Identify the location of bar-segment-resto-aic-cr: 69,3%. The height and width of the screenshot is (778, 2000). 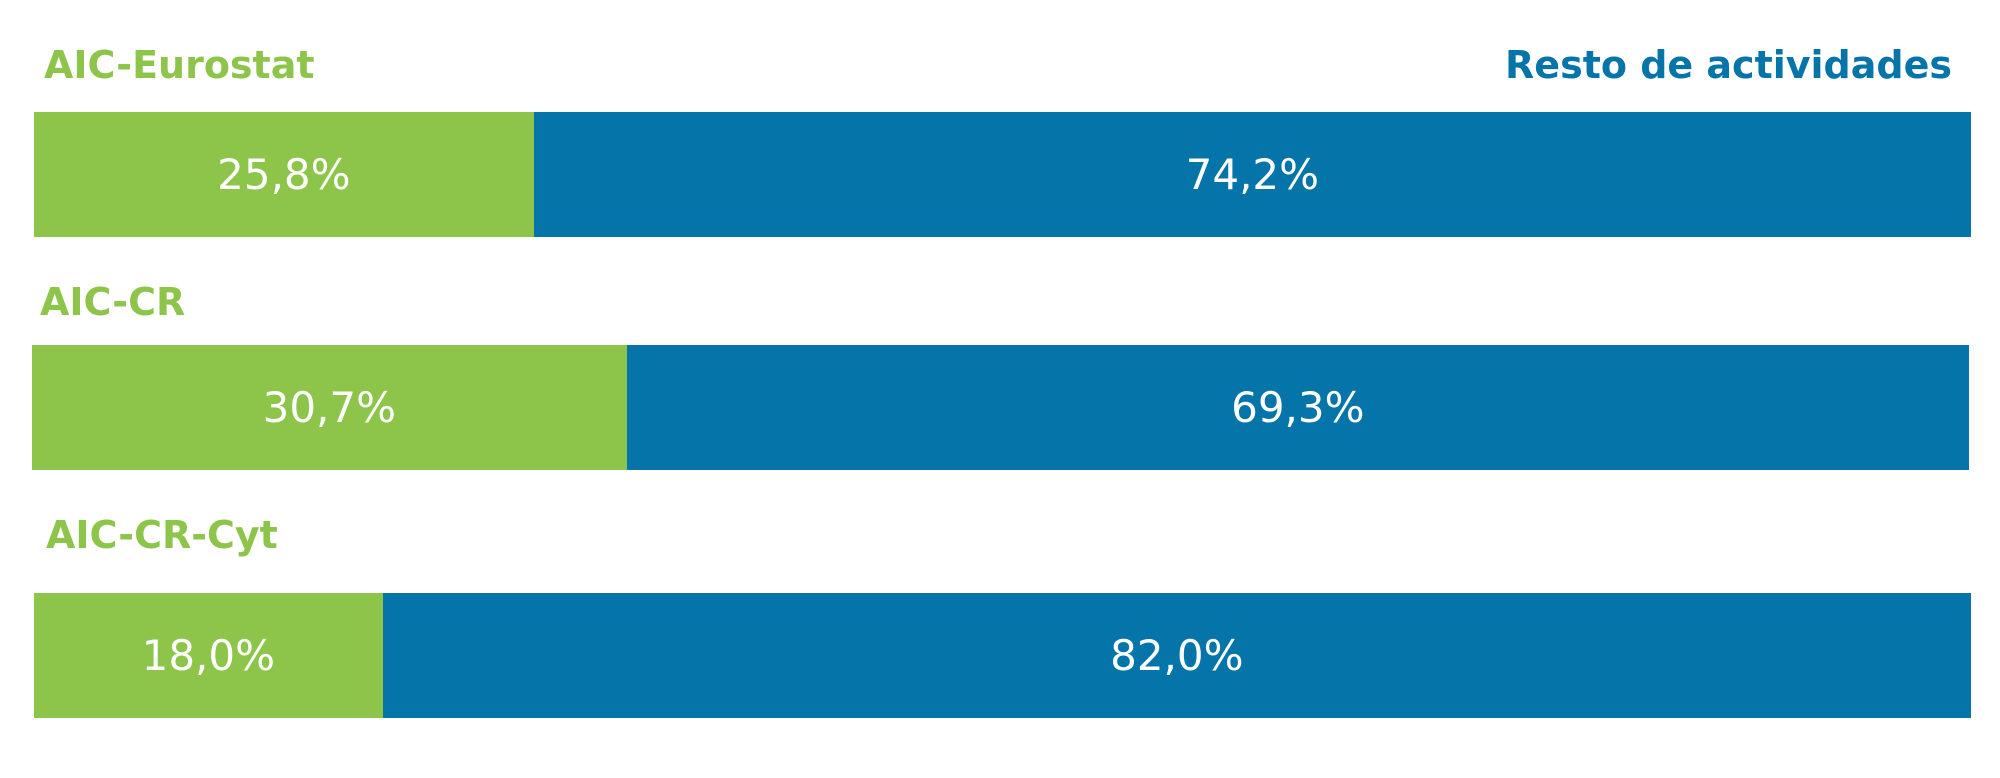
(1297, 407).